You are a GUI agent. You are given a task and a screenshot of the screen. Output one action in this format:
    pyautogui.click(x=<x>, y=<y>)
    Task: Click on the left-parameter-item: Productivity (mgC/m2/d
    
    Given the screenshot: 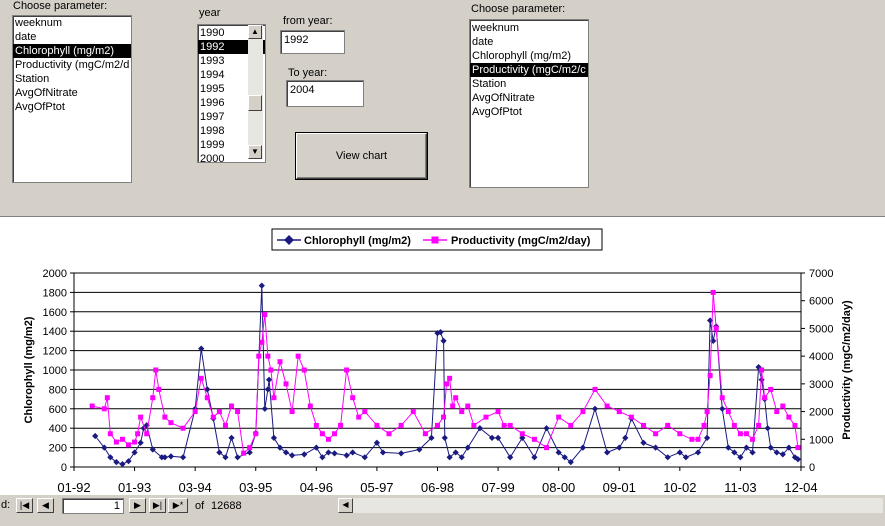 What is the action you would take?
    pyautogui.click(x=72, y=65)
    